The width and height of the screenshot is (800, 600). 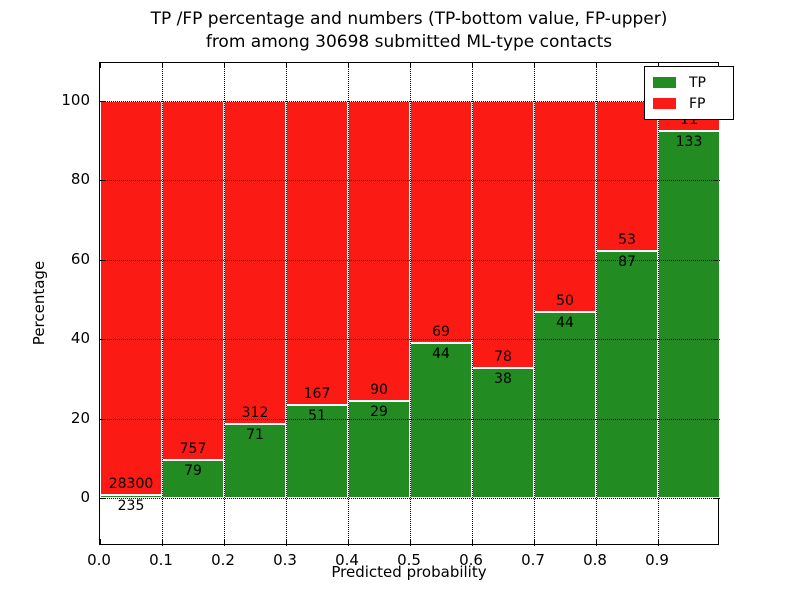 What do you see at coordinates (441, 332) in the screenshot?
I see `fp-count-label: 69` at bounding box center [441, 332].